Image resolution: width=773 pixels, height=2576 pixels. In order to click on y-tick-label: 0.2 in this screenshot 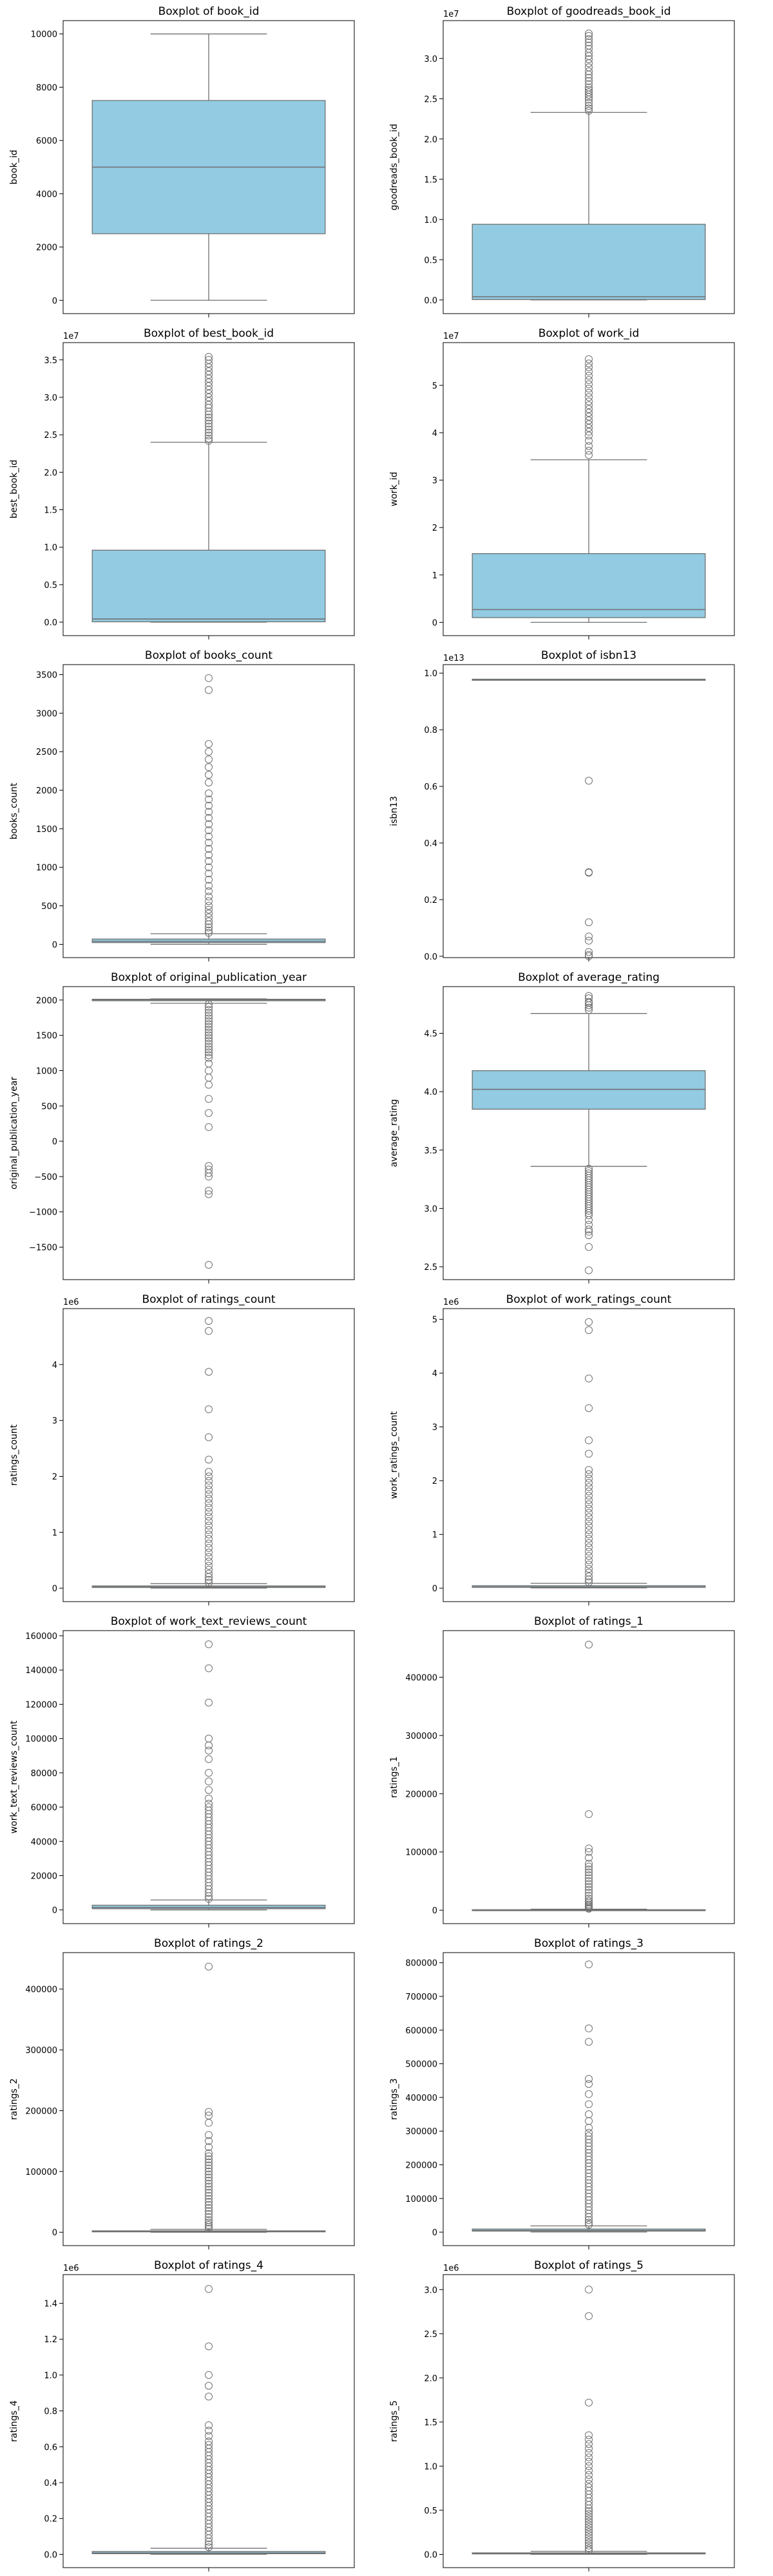, I will do `click(50, 2520)`.